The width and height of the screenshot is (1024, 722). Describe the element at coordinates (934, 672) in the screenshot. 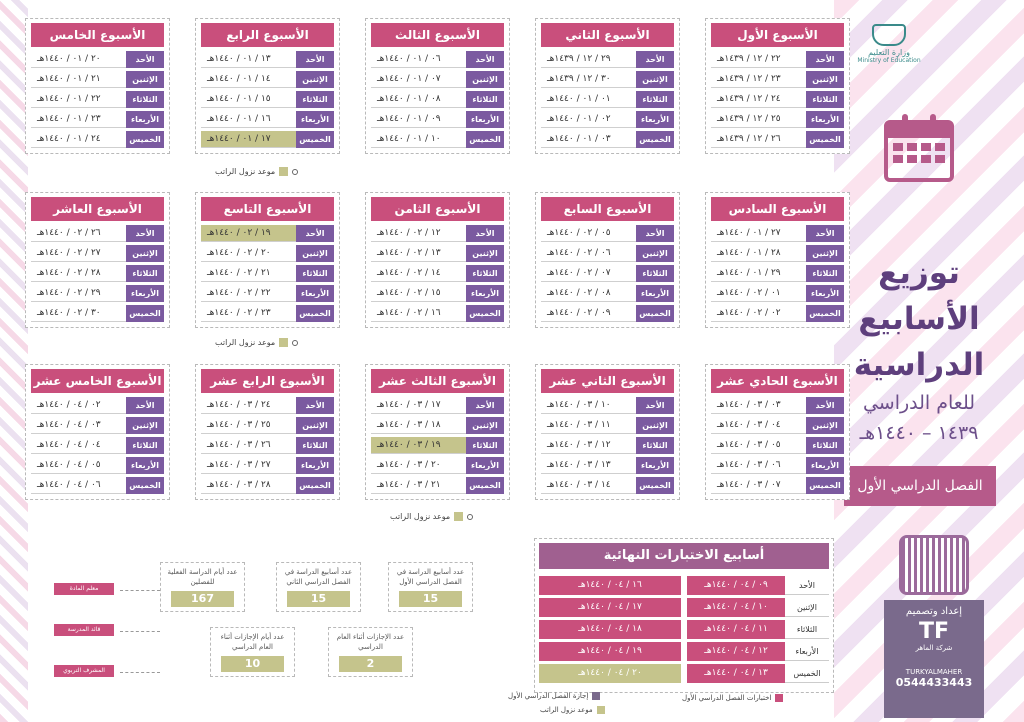

I see `credits-handle: TURKYALMAHER` at that location.